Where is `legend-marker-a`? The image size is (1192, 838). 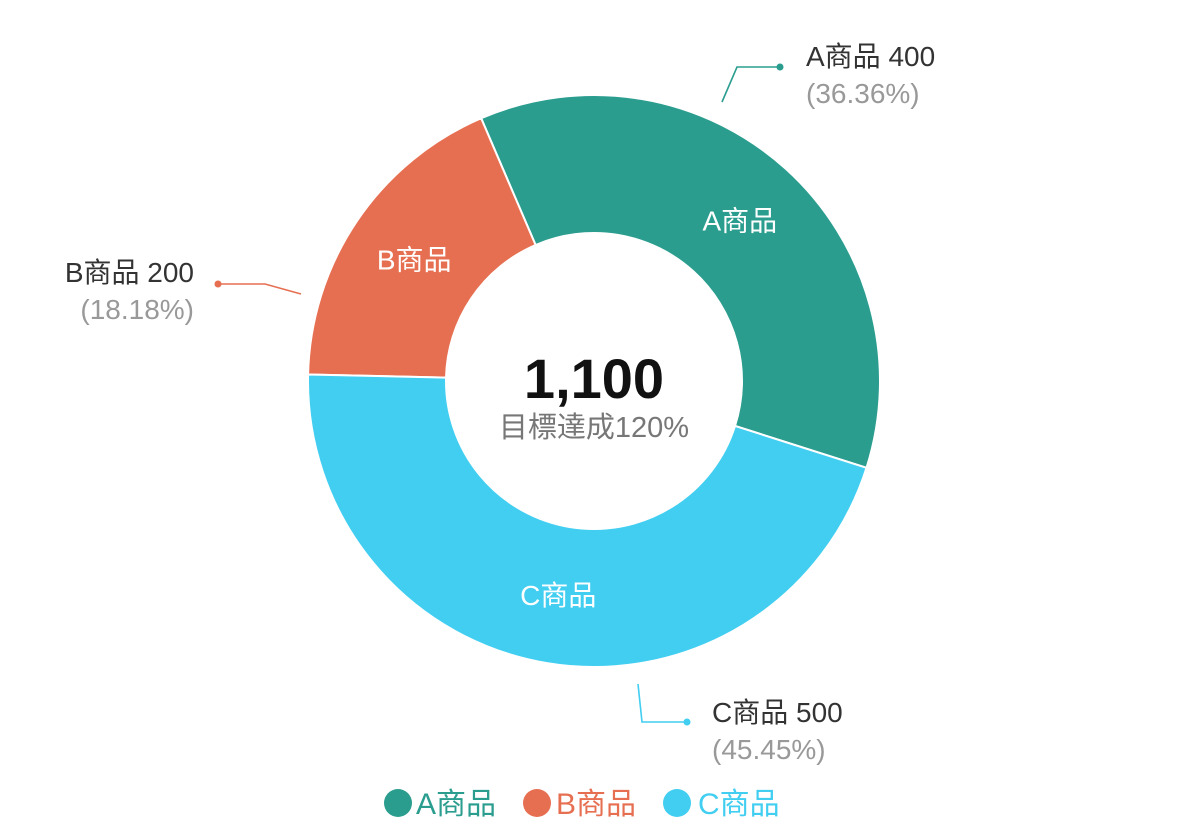 legend-marker-a is located at coordinates (398, 803).